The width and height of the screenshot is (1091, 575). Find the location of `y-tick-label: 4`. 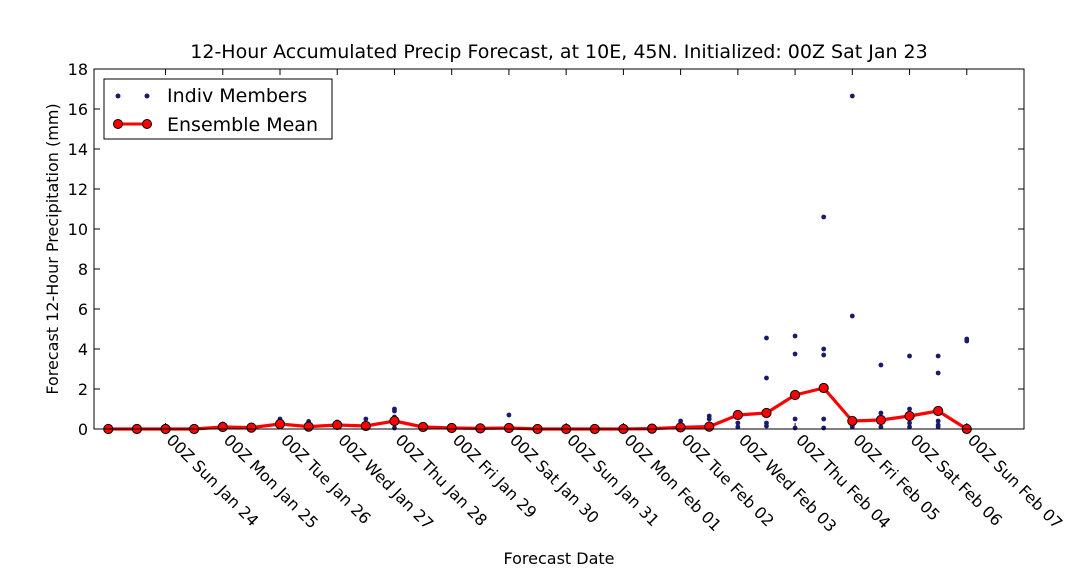

y-tick-label: 4 is located at coordinates (83, 349).